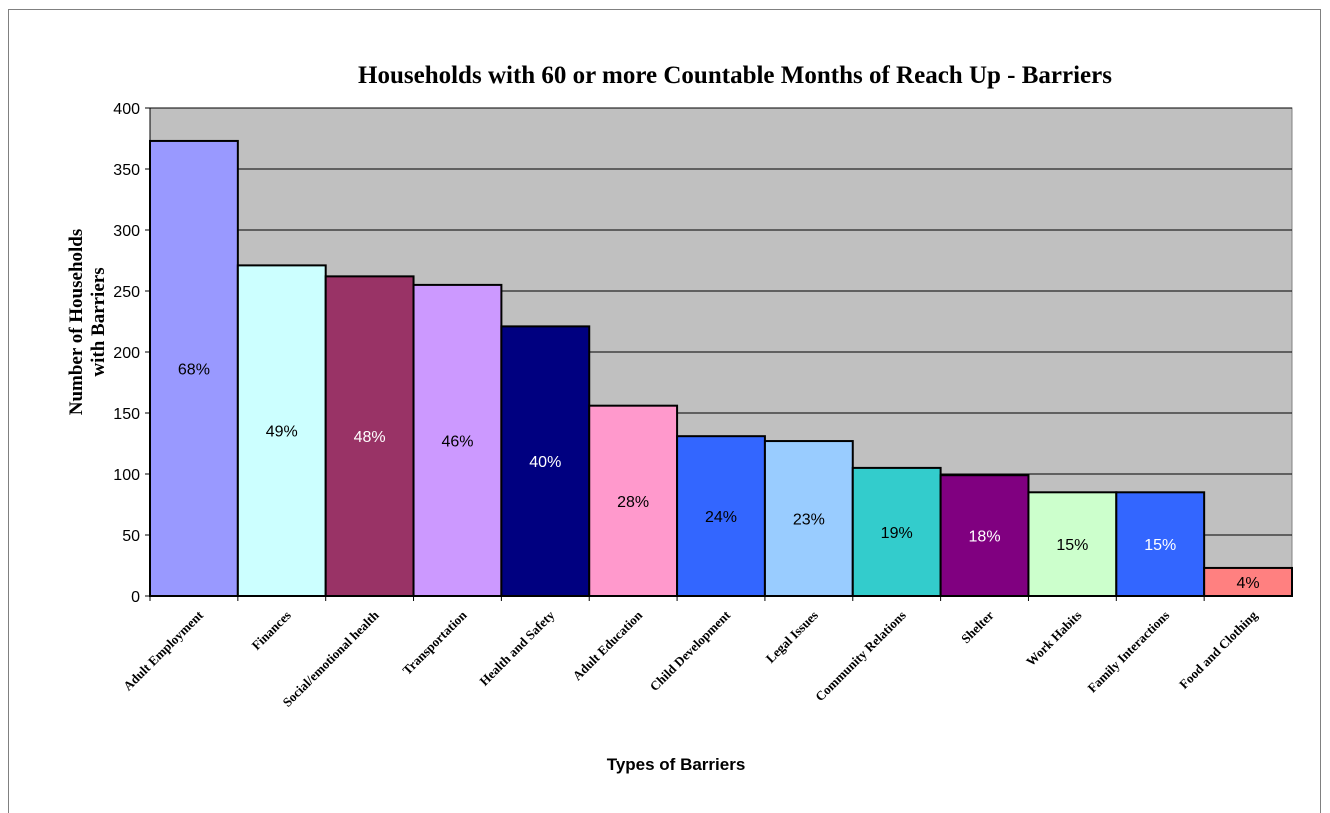  Describe the element at coordinates (194, 369) in the screenshot. I see `data-label: 68%` at that location.